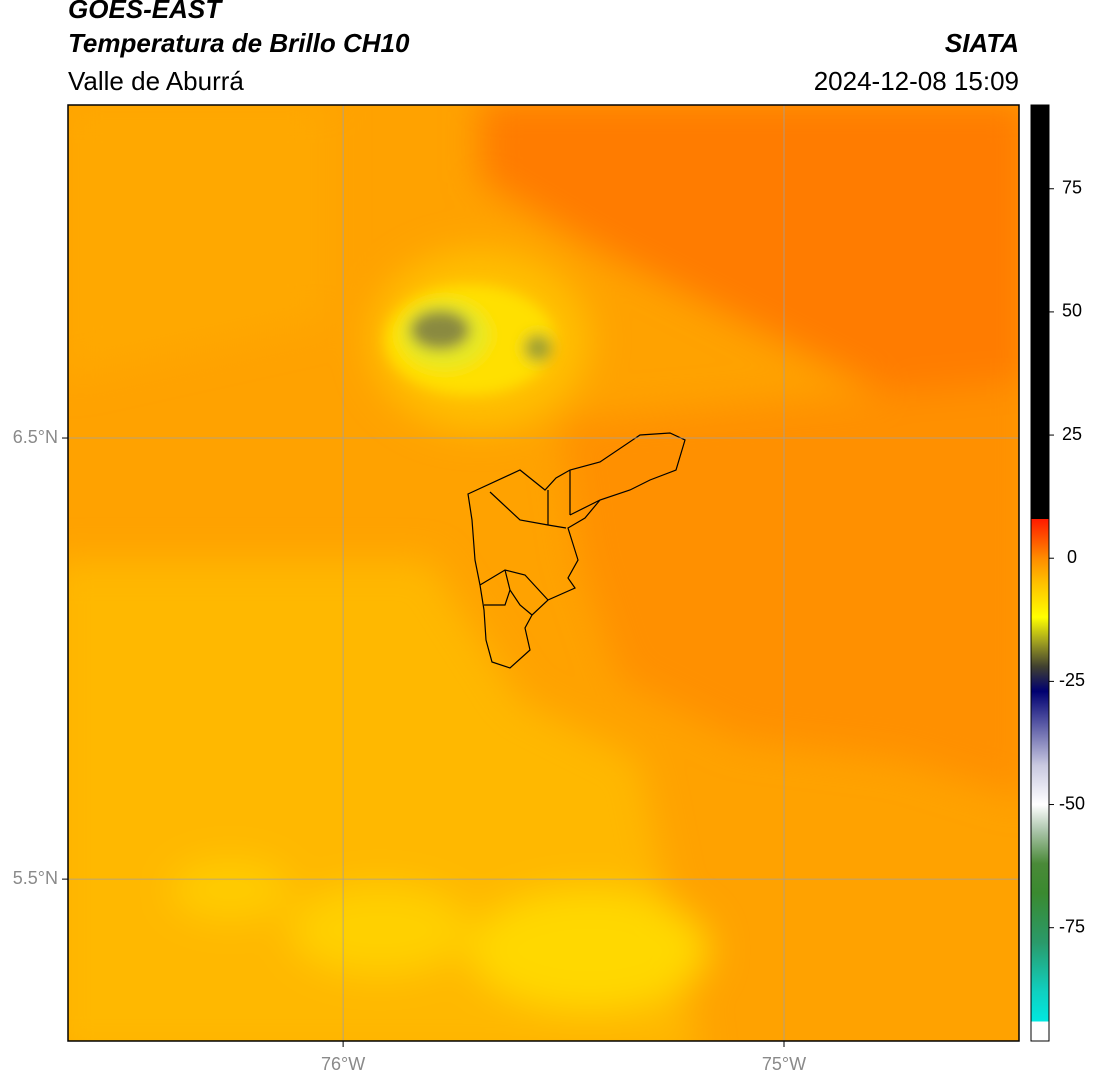 The height and width of the screenshot is (1078, 1094). I want to click on colorbar-tick-label: 50, so click(1072, 311).